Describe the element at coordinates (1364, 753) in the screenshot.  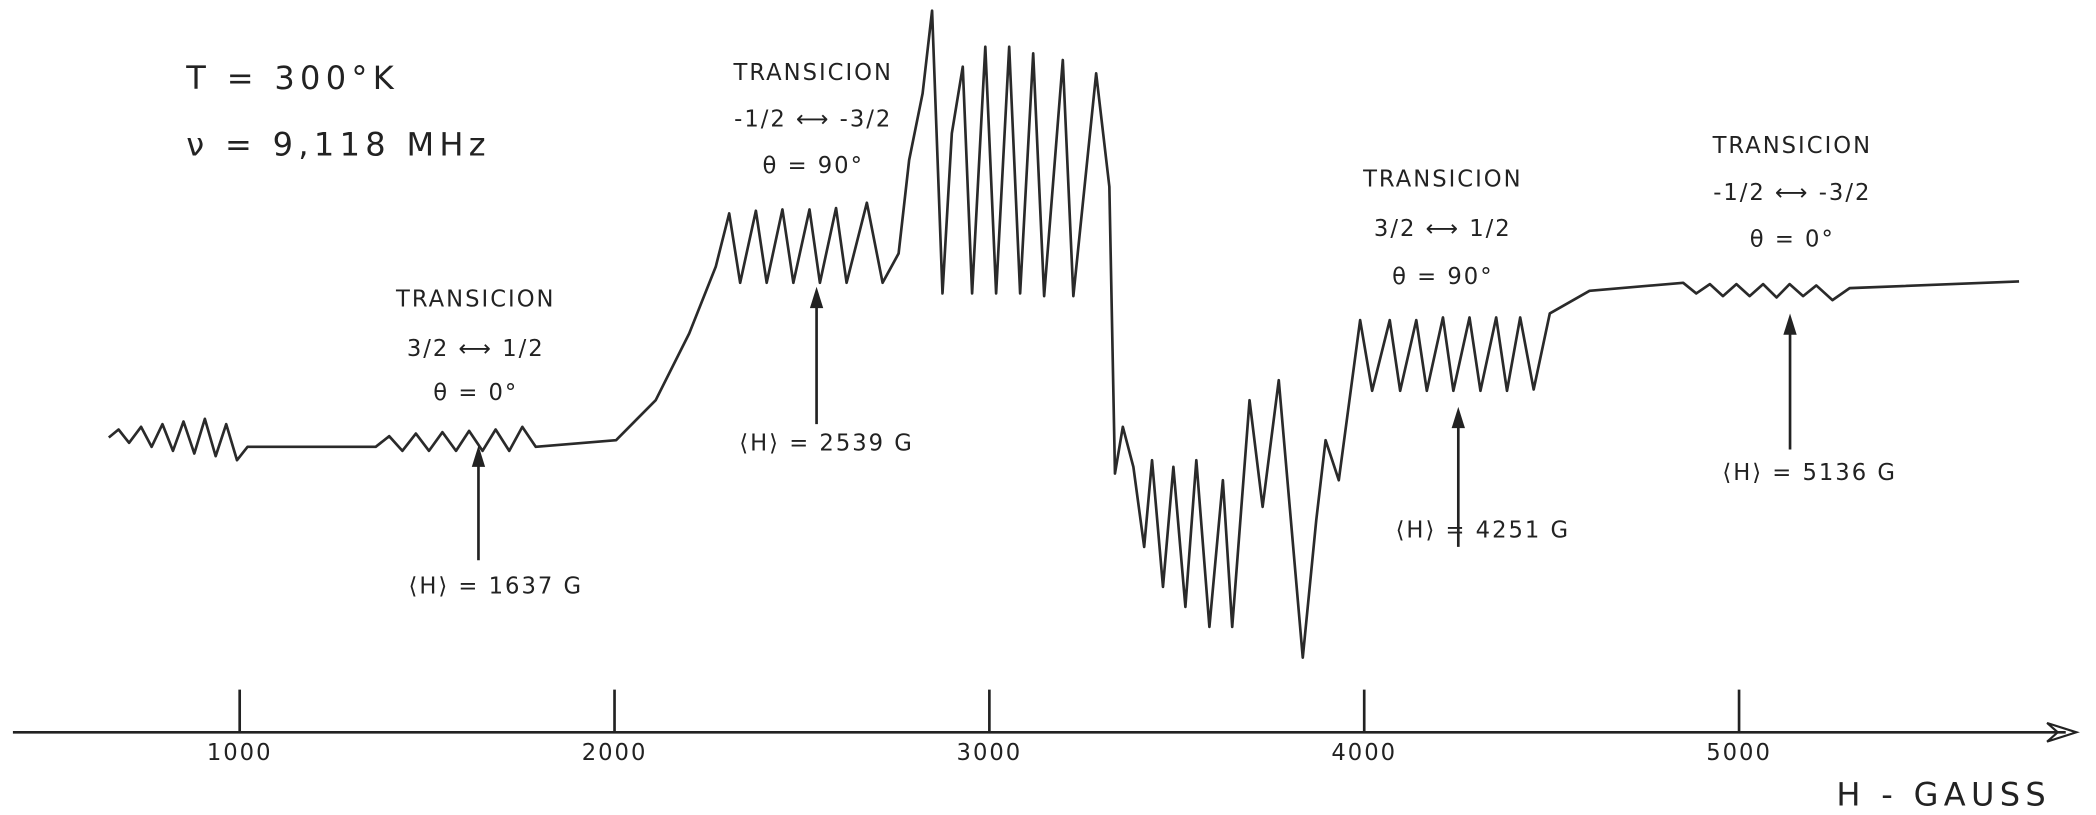
I see `x-tick-label: 4000` at that location.